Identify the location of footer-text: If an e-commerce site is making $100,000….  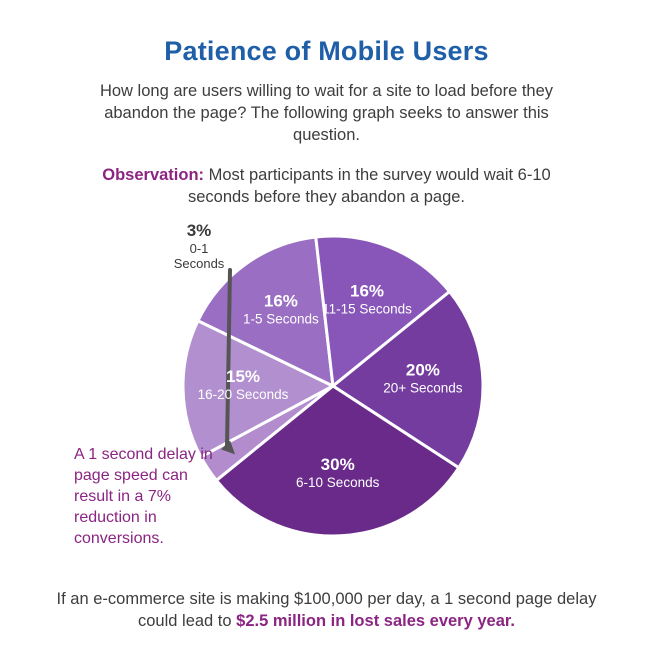
(326, 610).